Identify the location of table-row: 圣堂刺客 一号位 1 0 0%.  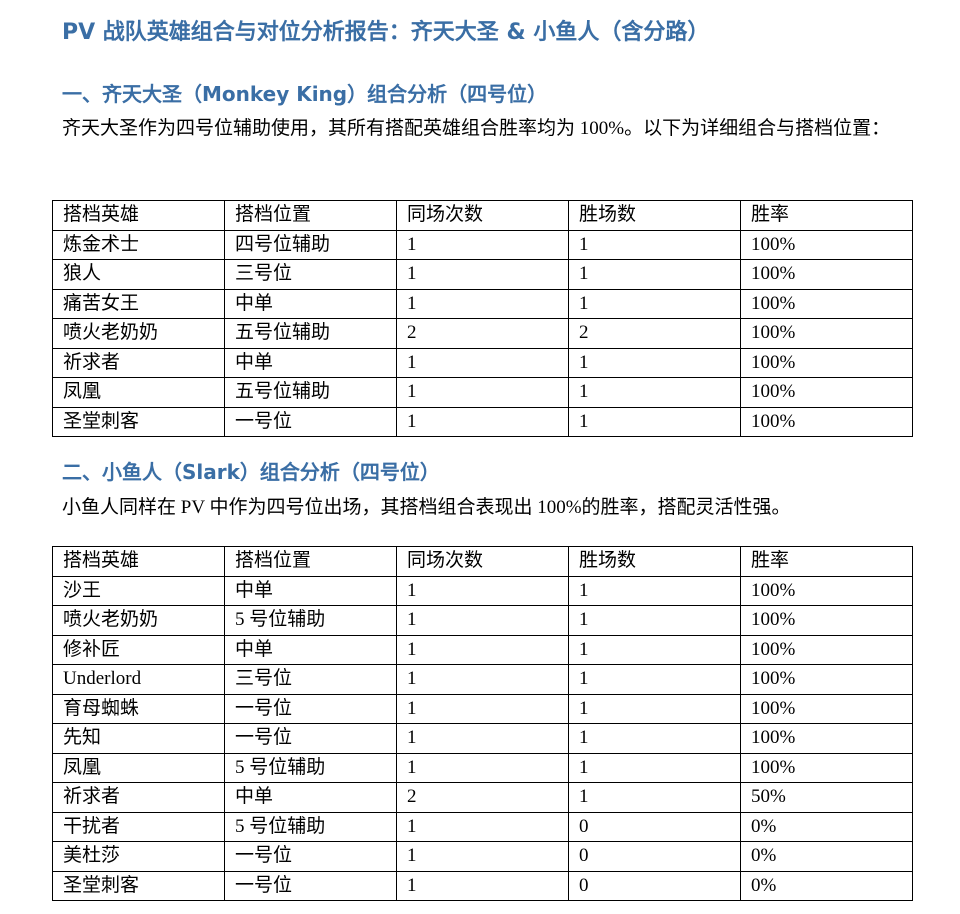
(482, 885).